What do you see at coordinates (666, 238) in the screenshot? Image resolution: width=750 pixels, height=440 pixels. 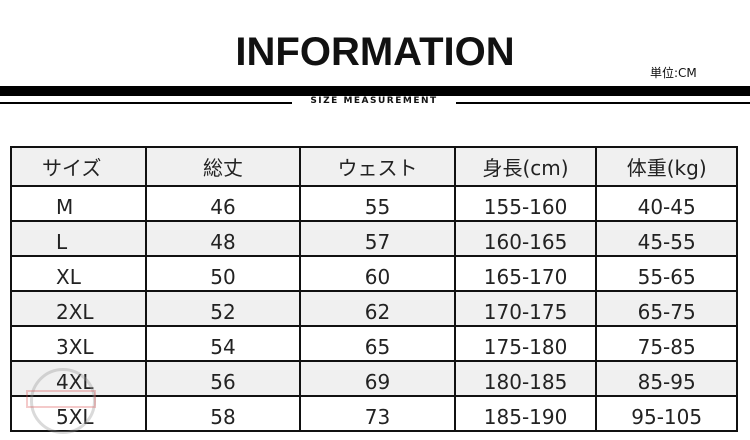 I see `table-cell: 45-55` at bounding box center [666, 238].